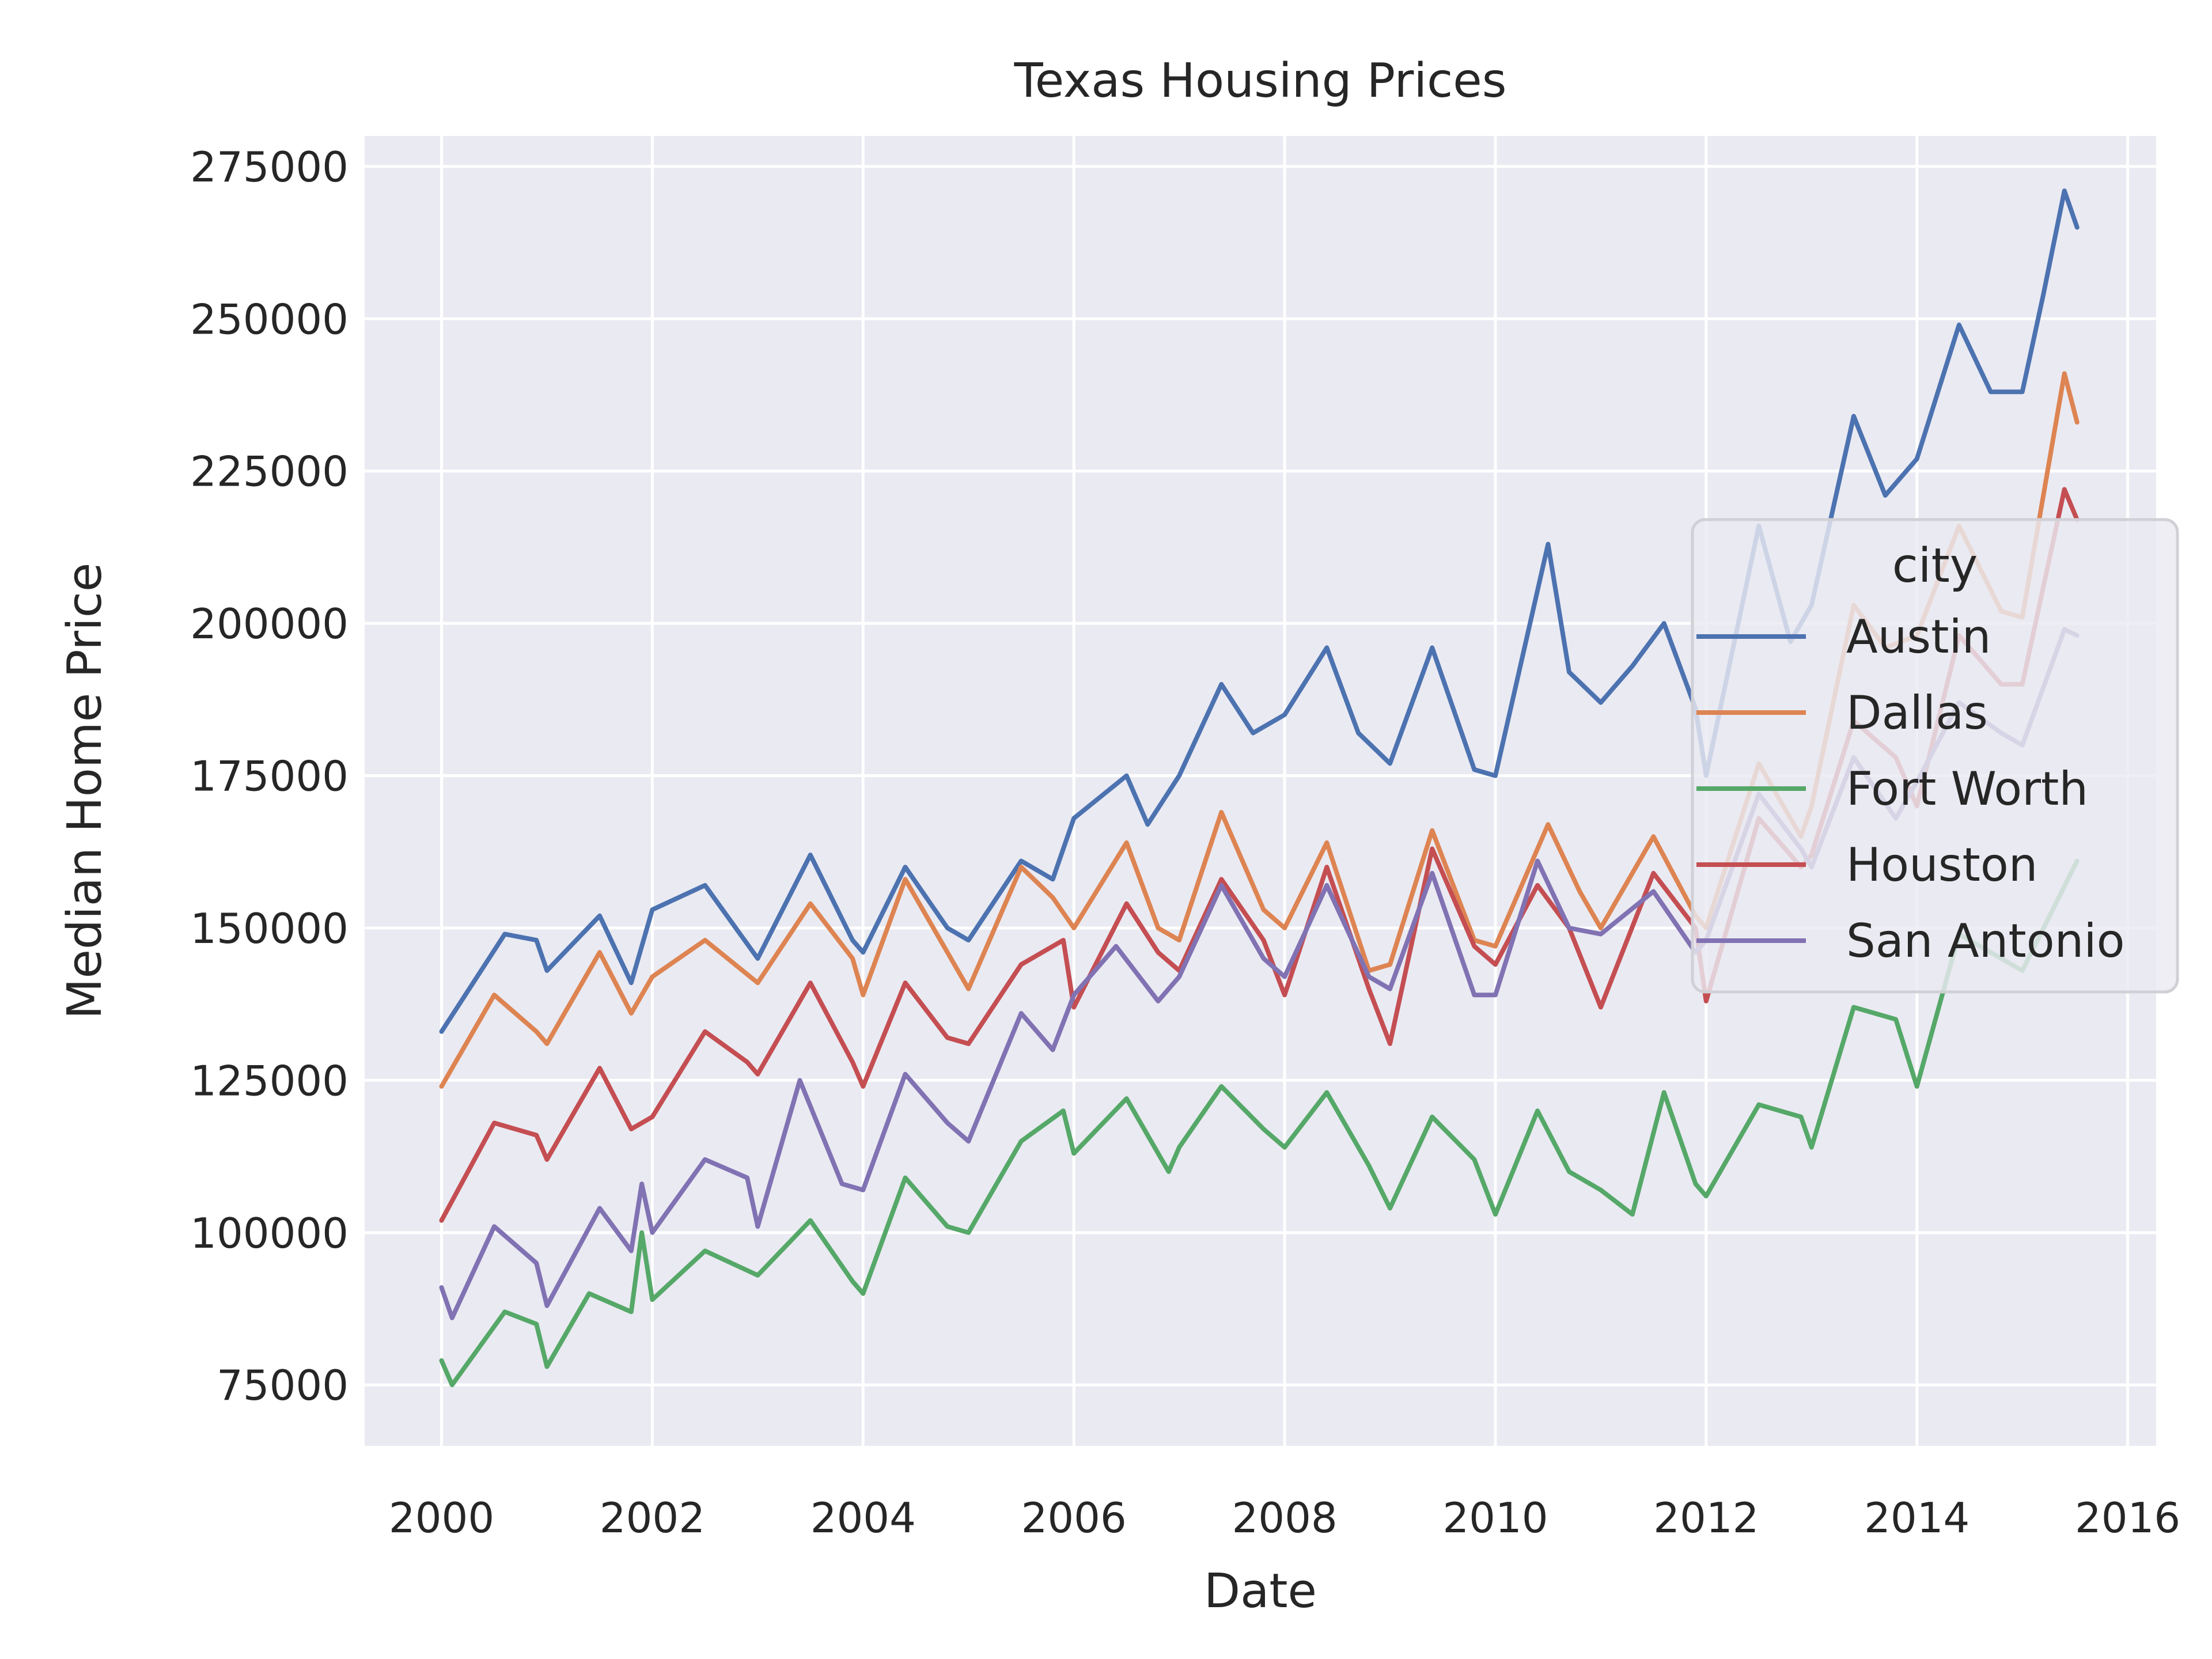 The width and height of the screenshot is (2212, 1659). Describe the element at coordinates (1706, 1518) in the screenshot. I see `x-tick-label: 2012` at that location.